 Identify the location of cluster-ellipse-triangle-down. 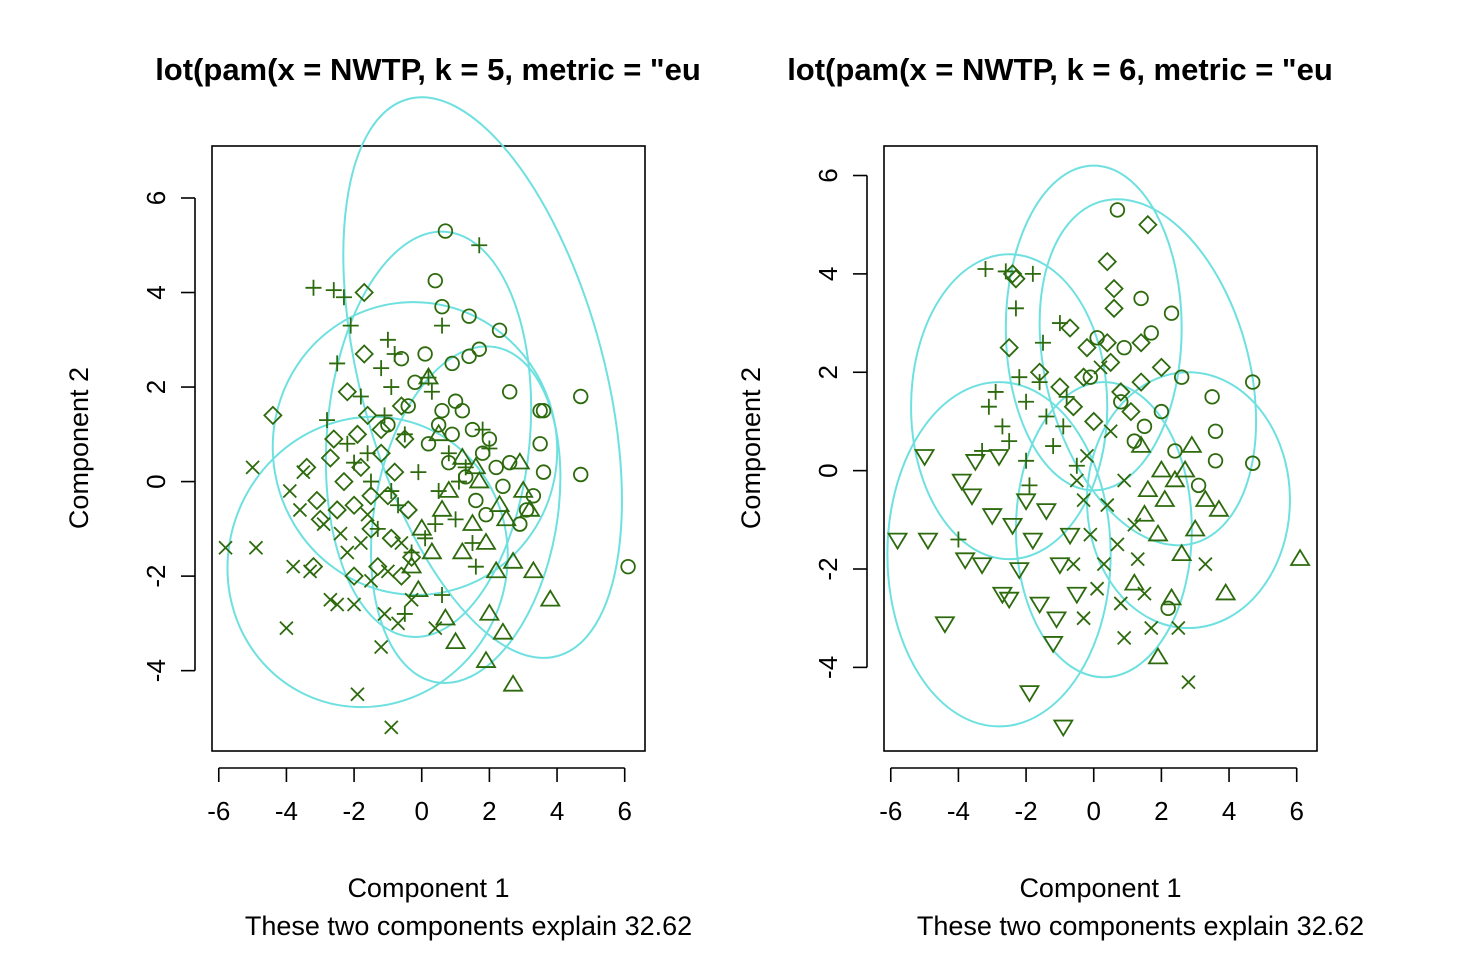
(999, 554).